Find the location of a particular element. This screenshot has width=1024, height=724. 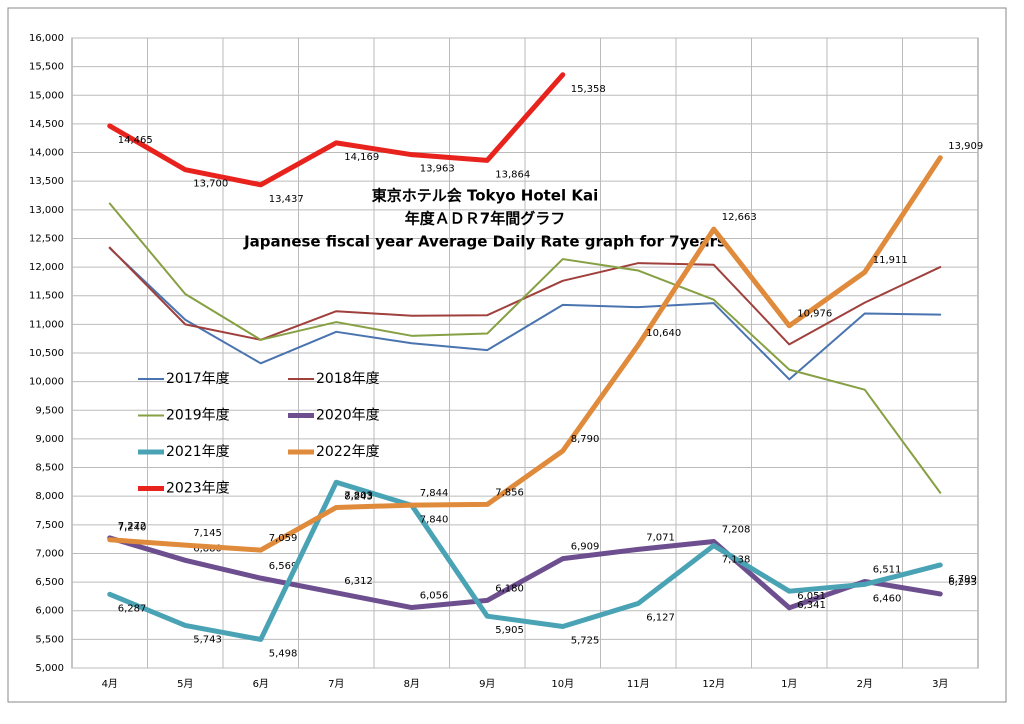

y-tick-label: 15,000 is located at coordinates (46, 95).